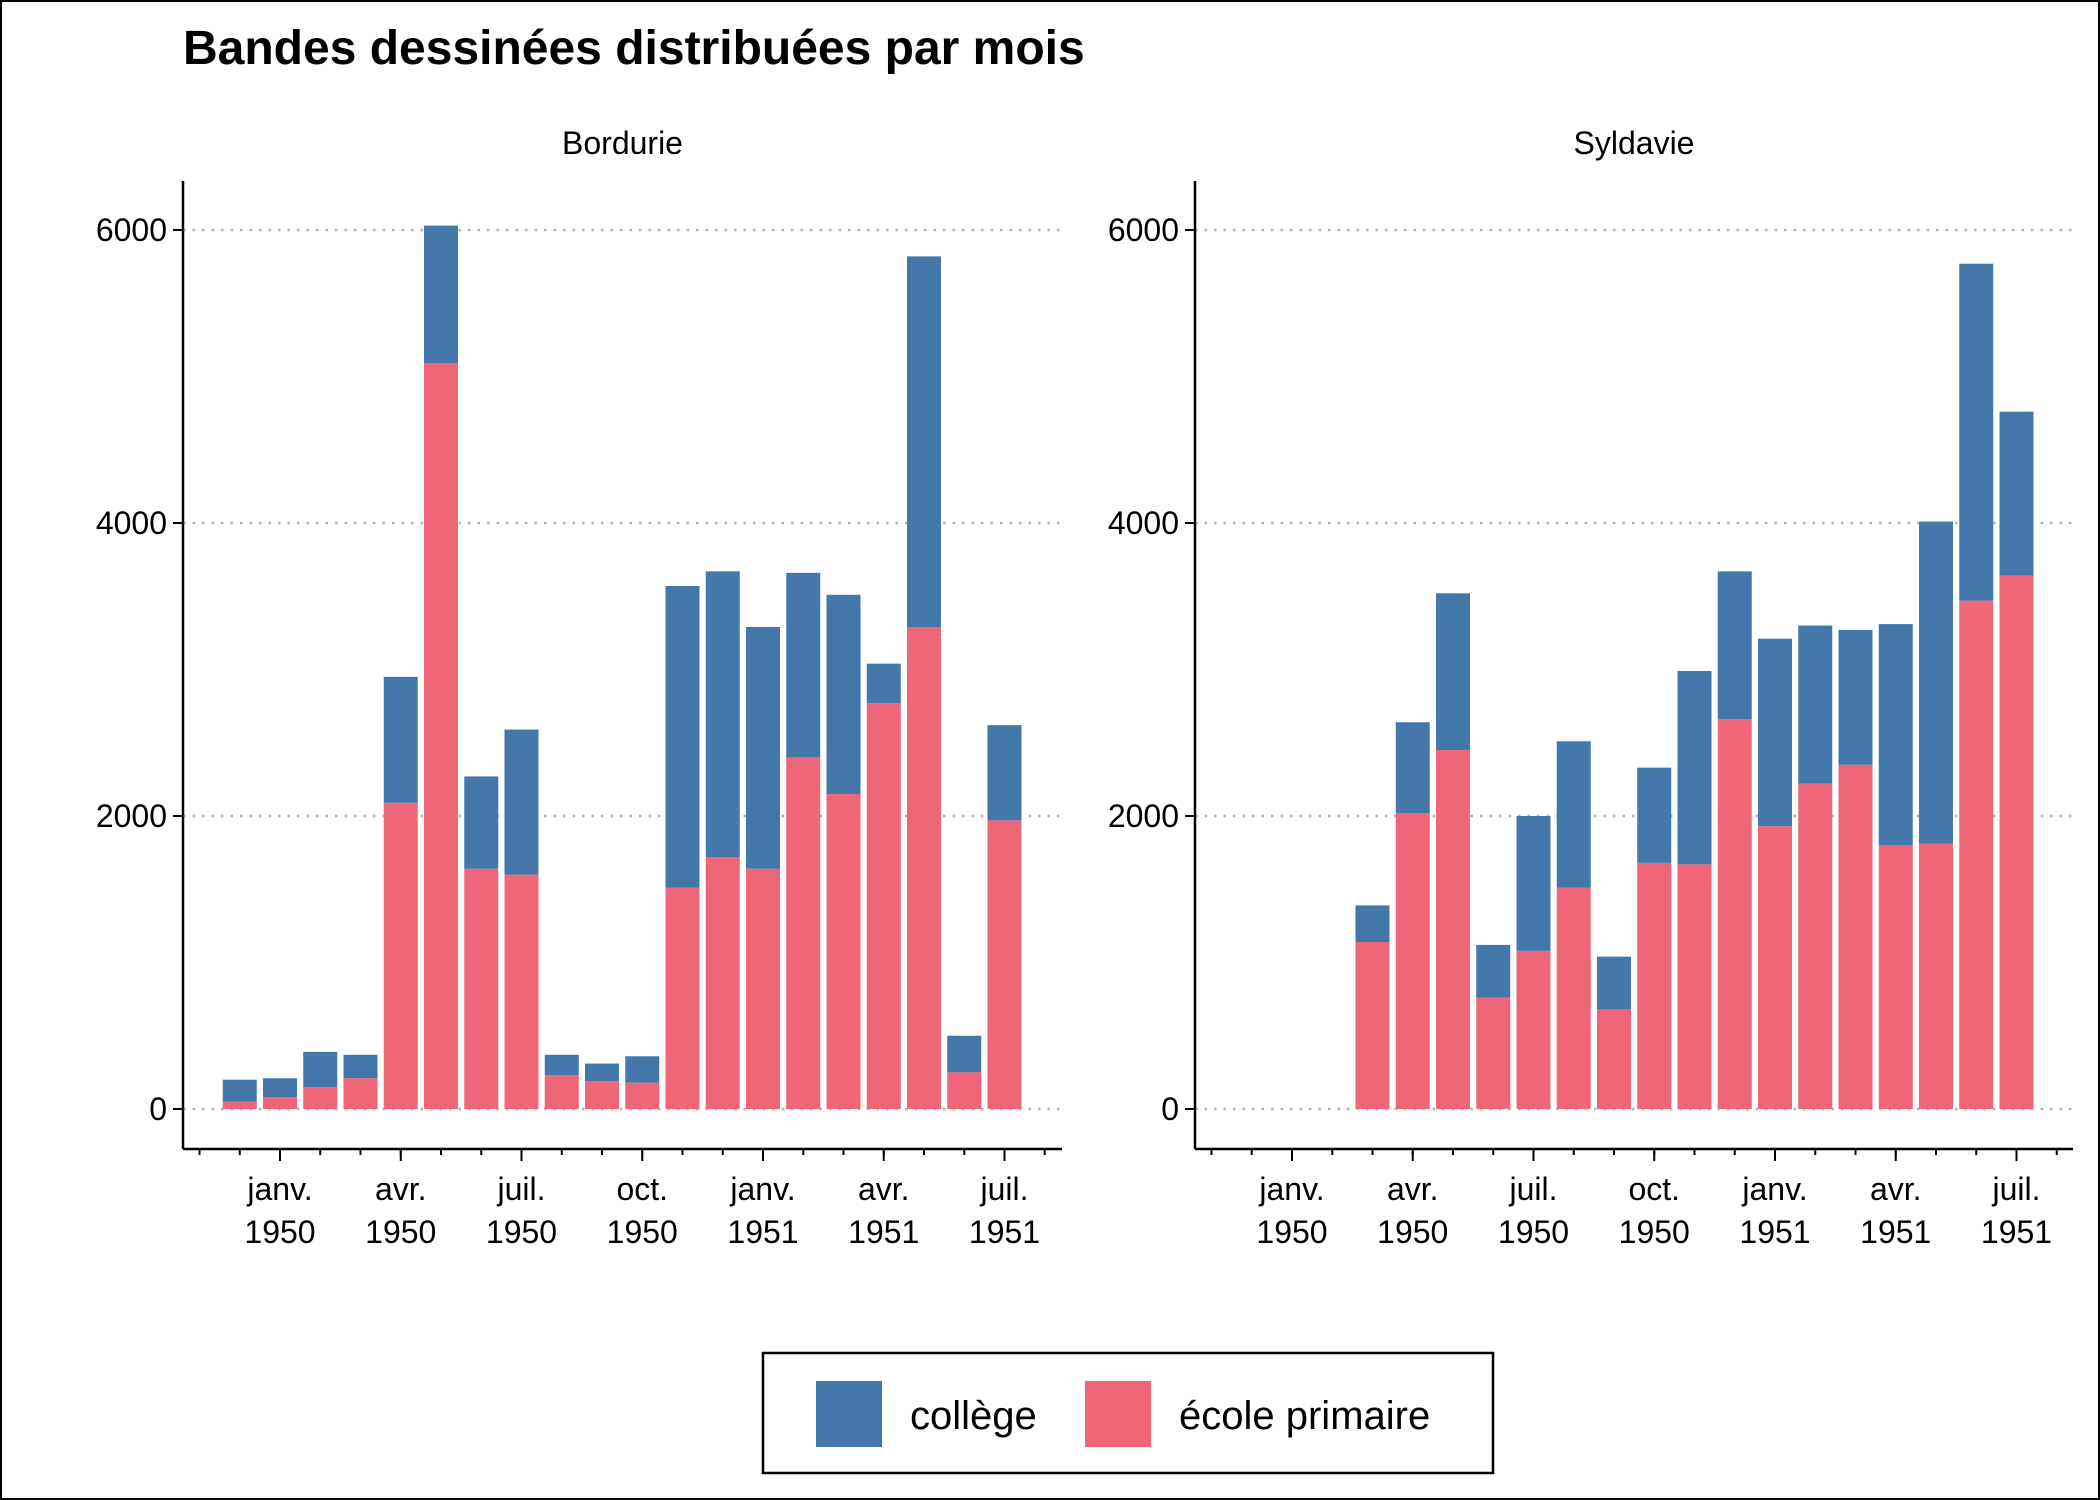 Image resolution: width=2100 pixels, height=1500 pixels. Describe the element at coordinates (1304, 1416) in the screenshot. I see `legend-label-ecole-primaire: école primaire` at that location.